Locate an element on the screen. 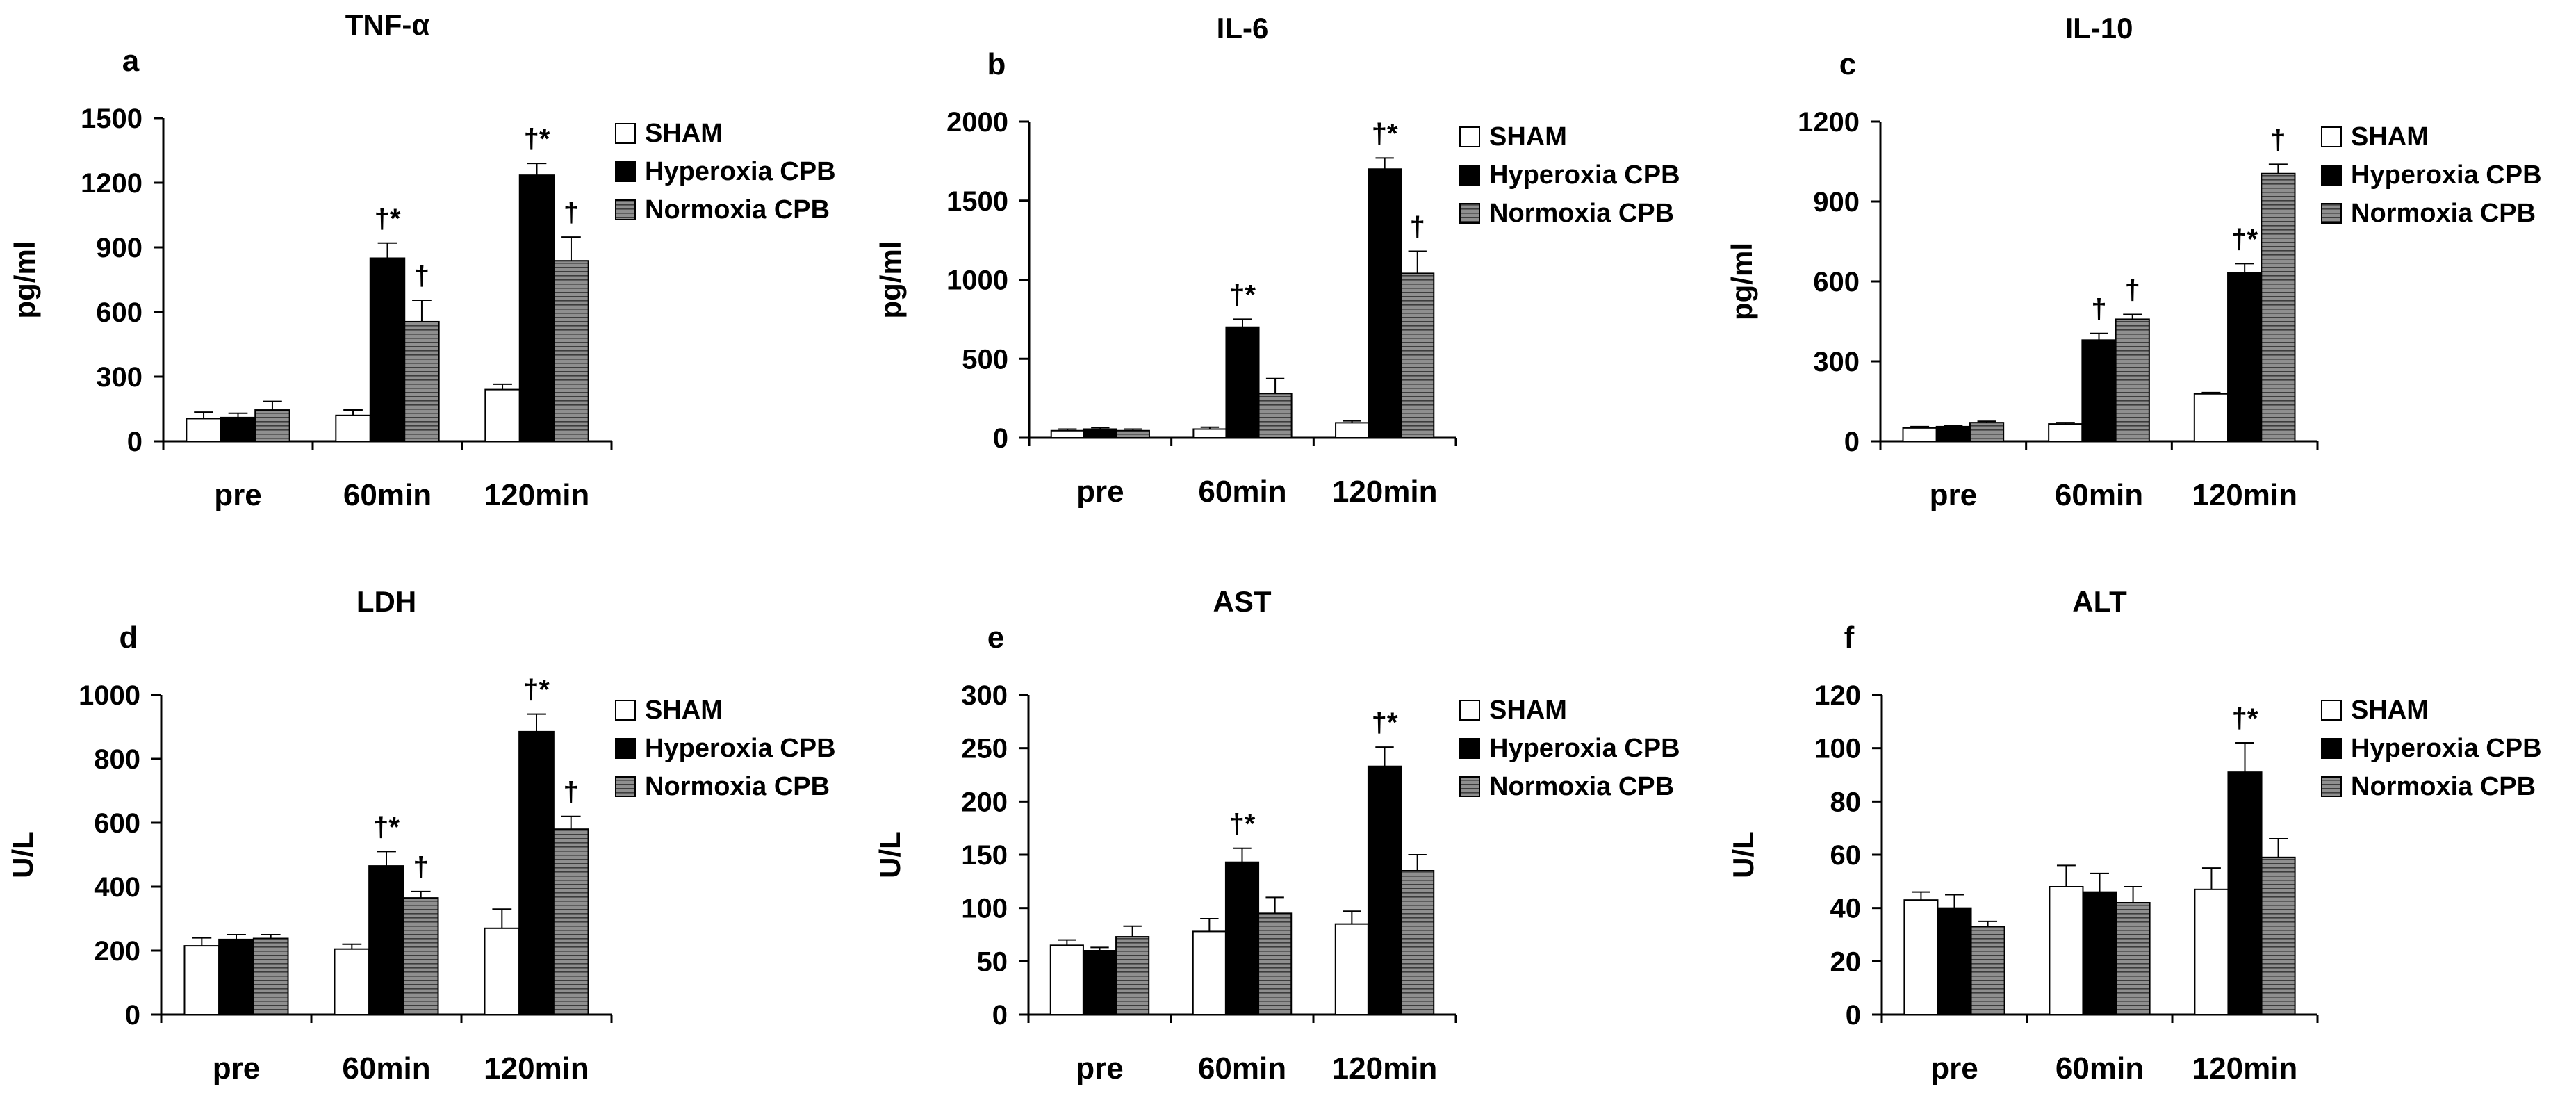  panel-title: AST is located at coordinates (1242, 601).